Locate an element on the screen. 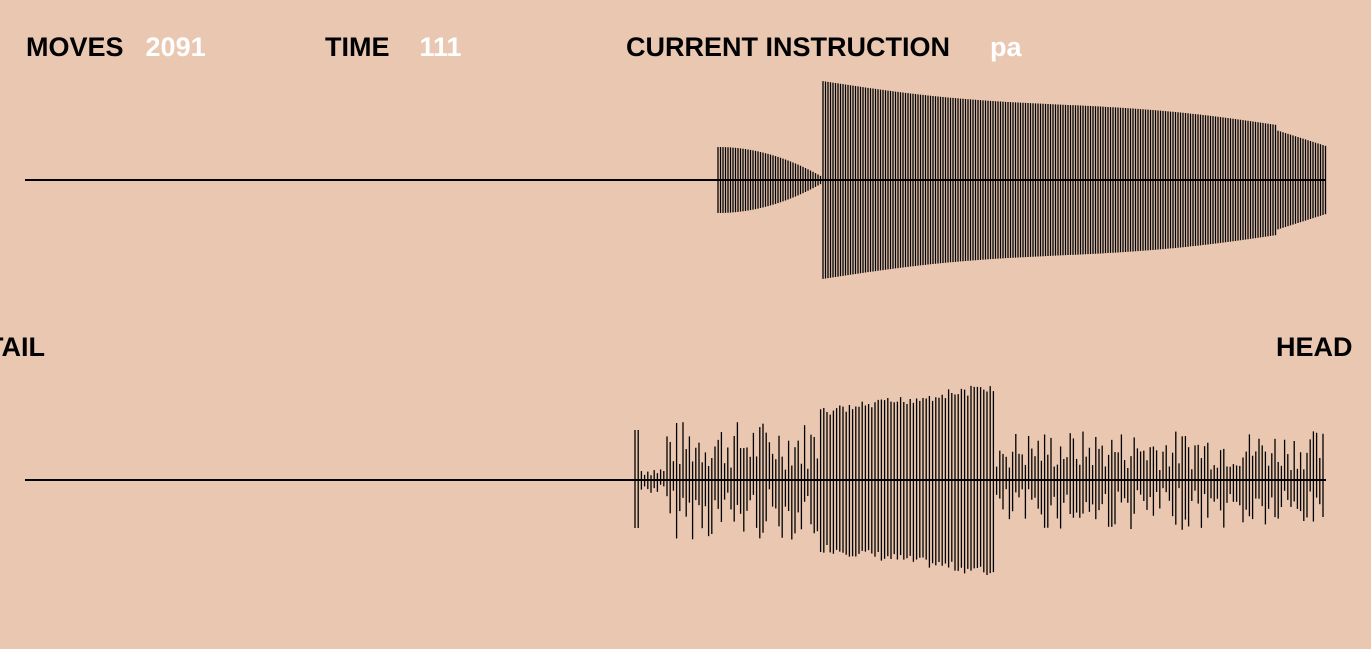  time-counter: TIME 111 is located at coordinates (393, 47).